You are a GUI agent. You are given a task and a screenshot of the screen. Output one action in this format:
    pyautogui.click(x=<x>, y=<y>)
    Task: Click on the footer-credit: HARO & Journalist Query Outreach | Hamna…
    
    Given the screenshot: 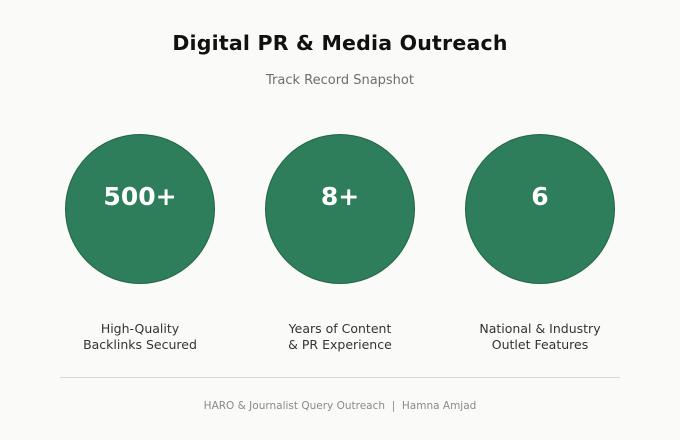 What is the action you would take?
    pyautogui.click(x=340, y=406)
    